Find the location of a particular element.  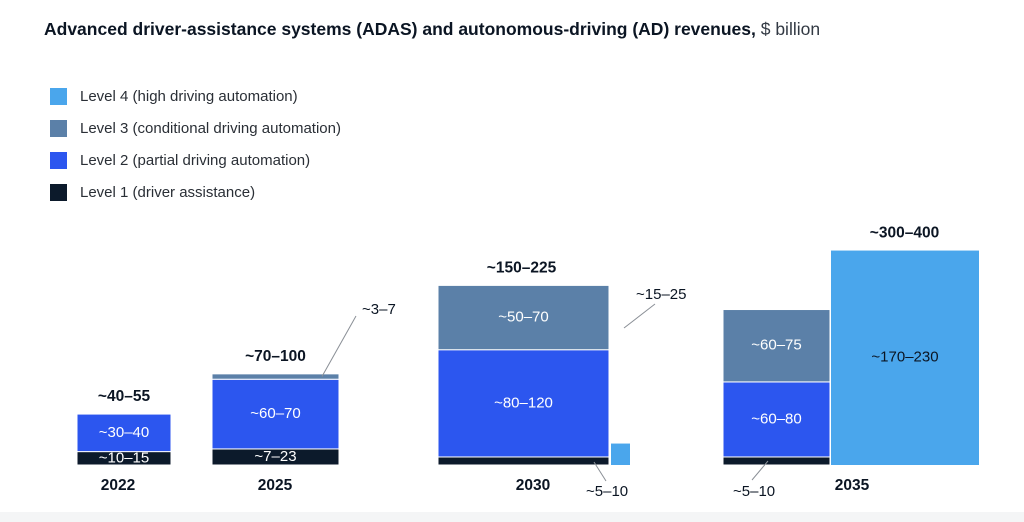

data-label-level2-2035: ~60–80 is located at coordinates (776, 418).